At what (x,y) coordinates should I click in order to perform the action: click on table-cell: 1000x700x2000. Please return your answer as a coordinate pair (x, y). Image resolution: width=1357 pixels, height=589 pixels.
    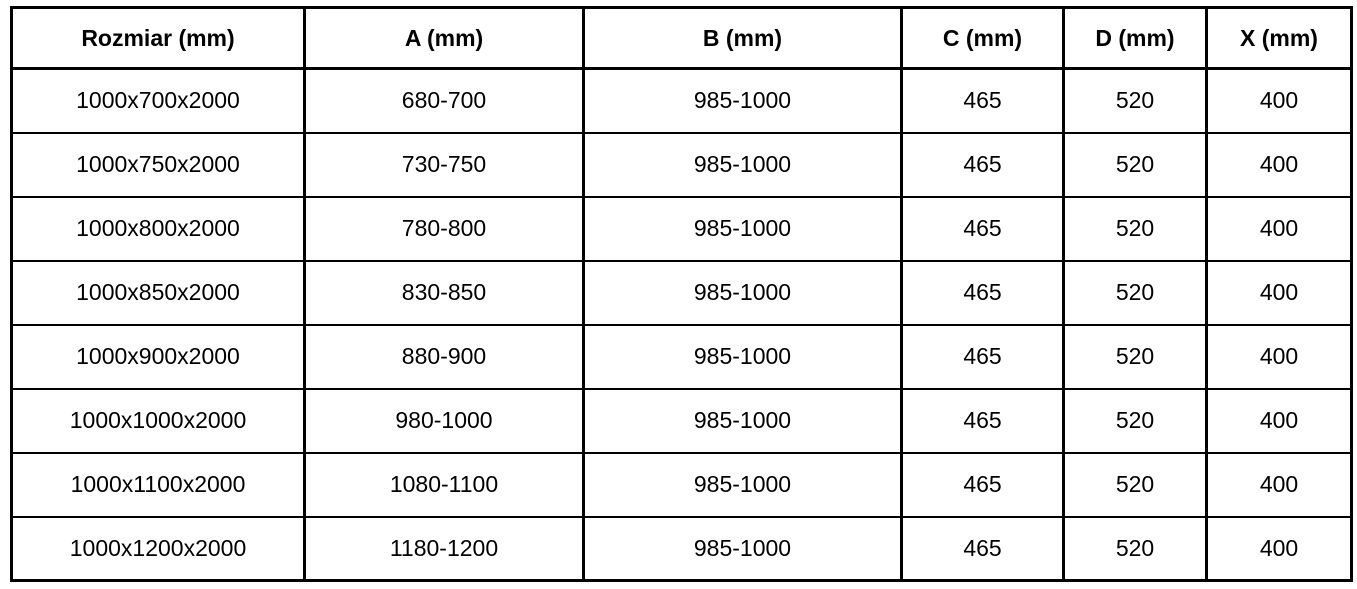
    Looking at the image, I should click on (158, 100).